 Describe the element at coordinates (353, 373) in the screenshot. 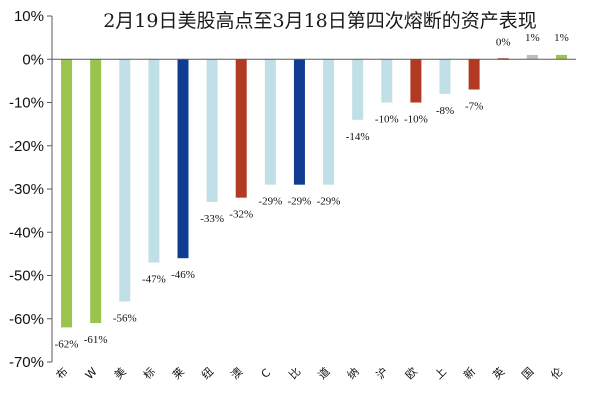

I see `x-tick-label: 纳` at that location.